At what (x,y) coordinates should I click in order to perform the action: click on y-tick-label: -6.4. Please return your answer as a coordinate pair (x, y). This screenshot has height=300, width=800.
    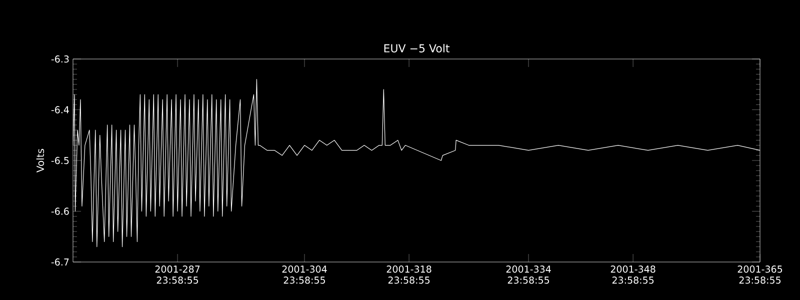
    Looking at the image, I should click on (60, 110).